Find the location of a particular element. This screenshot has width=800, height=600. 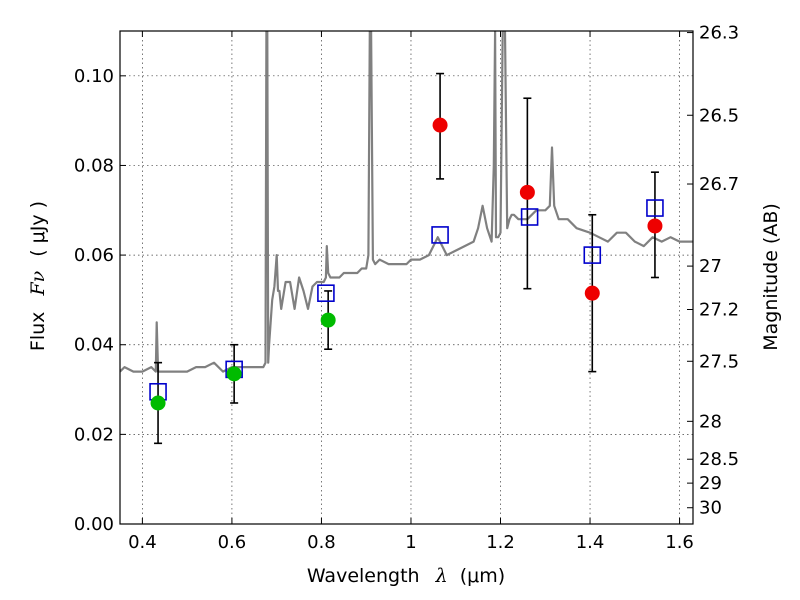

y-tick-label: 0.10 is located at coordinates (94, 76).